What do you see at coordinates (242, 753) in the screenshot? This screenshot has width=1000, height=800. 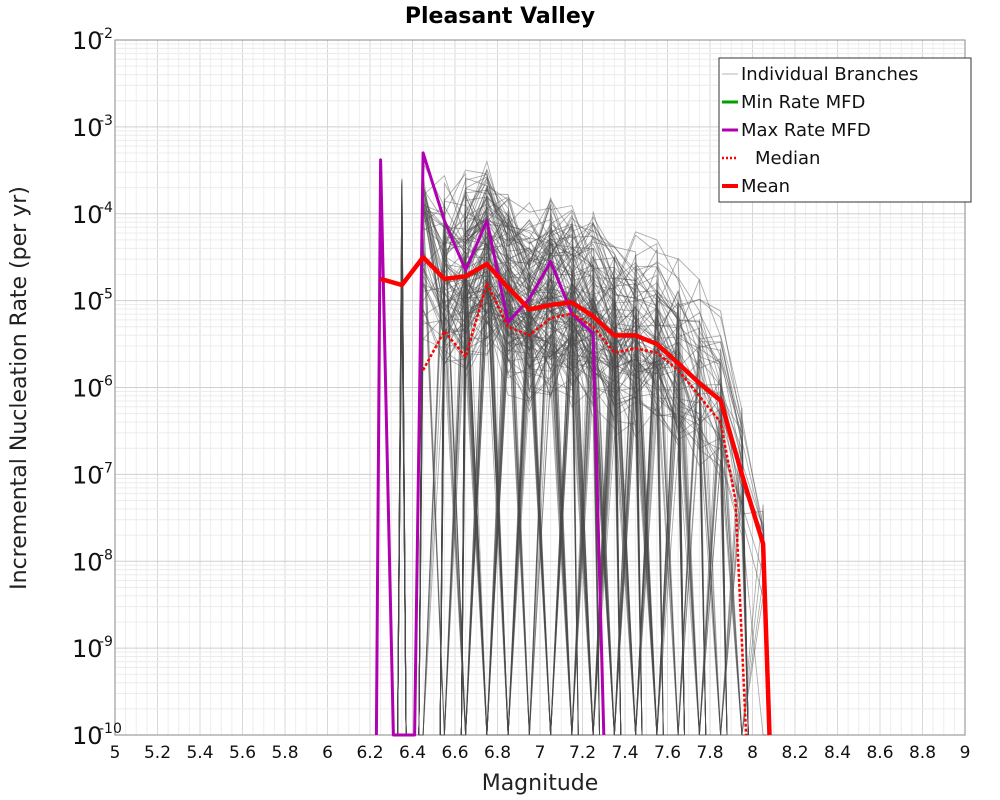 I see `x-tick-label: 5.6` at bounding box center [242, 753].